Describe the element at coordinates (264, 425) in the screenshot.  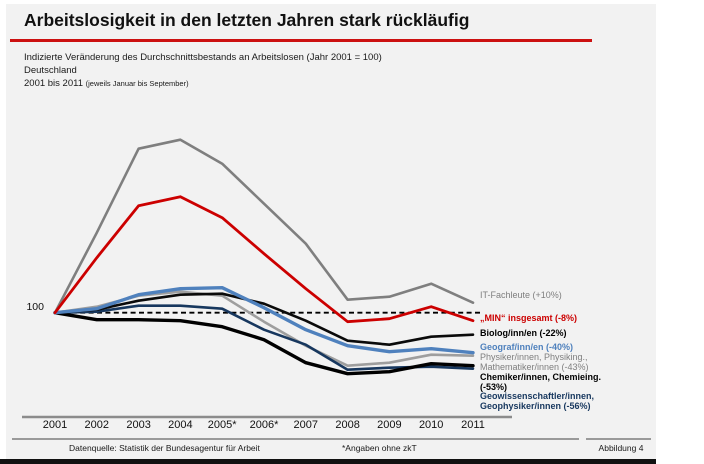
I see `x-tick-2006: 2006*` at that location.